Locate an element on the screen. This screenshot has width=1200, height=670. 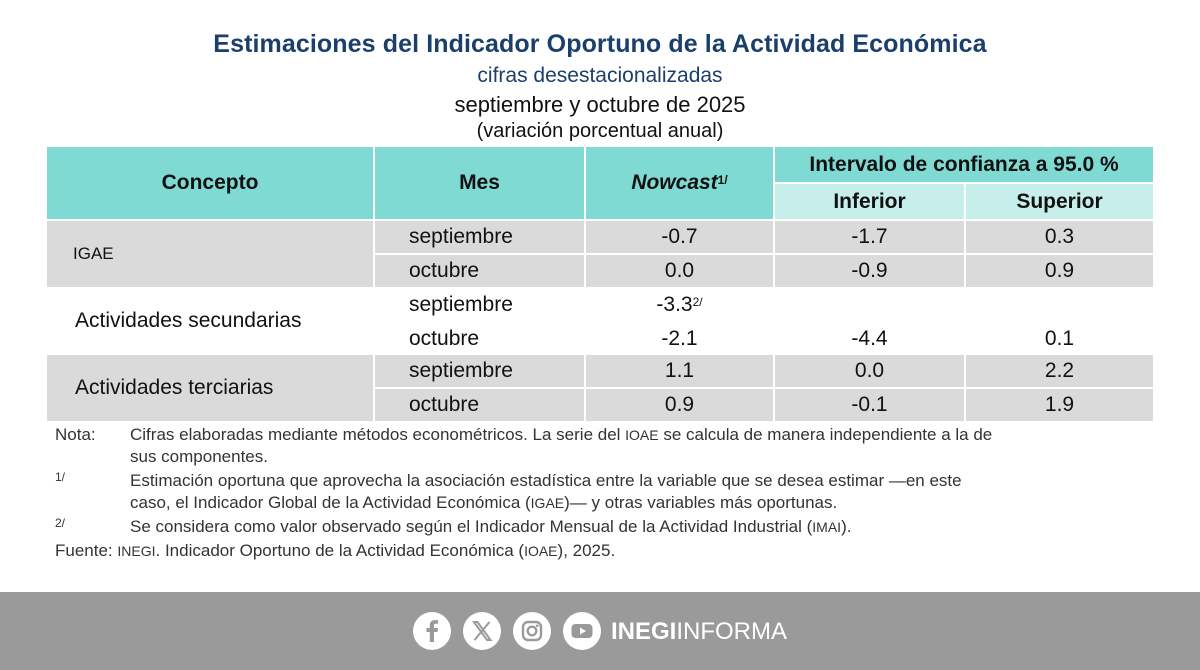
table-row: octubre 0.0 -0.9 0.9 is located at coordinates (600, 271).